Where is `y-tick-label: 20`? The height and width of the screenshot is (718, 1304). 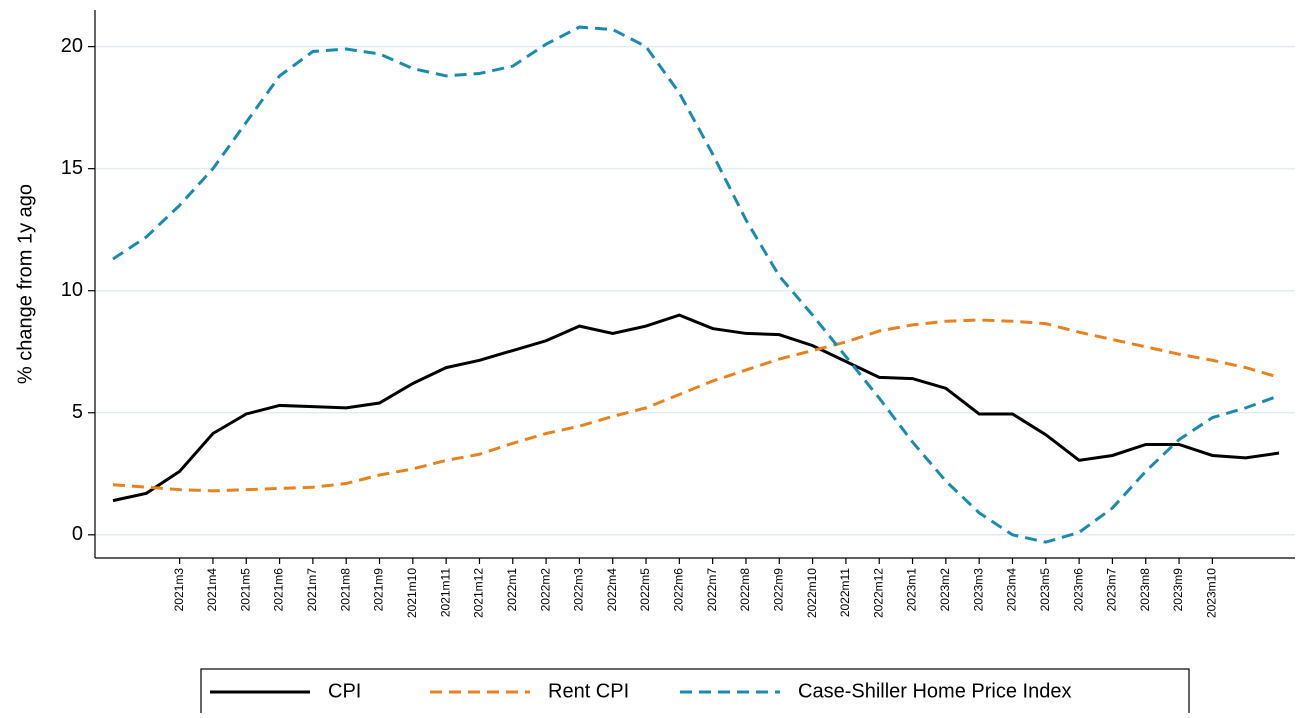 y-tick-label: 20 is located at coordinates (72, 46).